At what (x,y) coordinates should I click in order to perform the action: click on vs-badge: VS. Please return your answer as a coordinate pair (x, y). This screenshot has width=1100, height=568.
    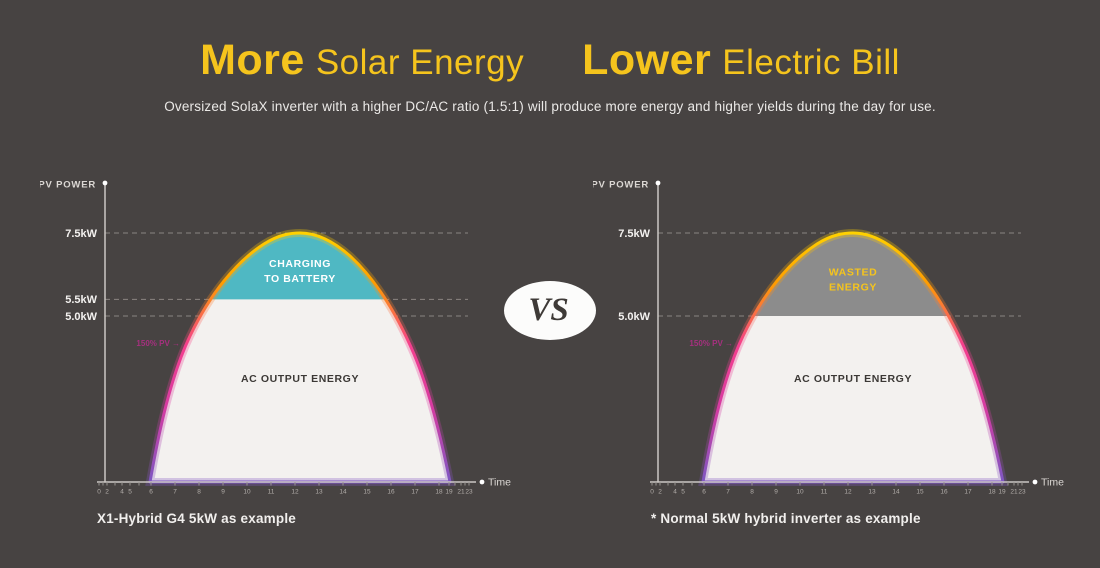
    Looking at the image, I should click on (550, 310).